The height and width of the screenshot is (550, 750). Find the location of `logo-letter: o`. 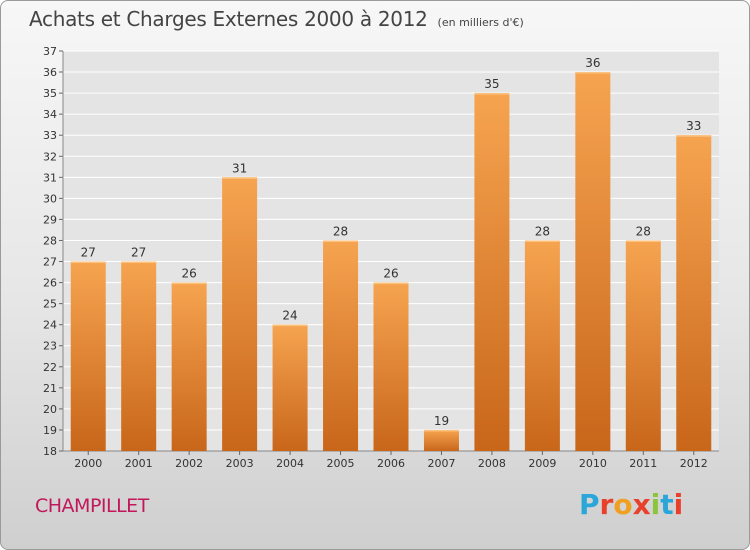

logo-letter: o is located at coordinates (623, 504).